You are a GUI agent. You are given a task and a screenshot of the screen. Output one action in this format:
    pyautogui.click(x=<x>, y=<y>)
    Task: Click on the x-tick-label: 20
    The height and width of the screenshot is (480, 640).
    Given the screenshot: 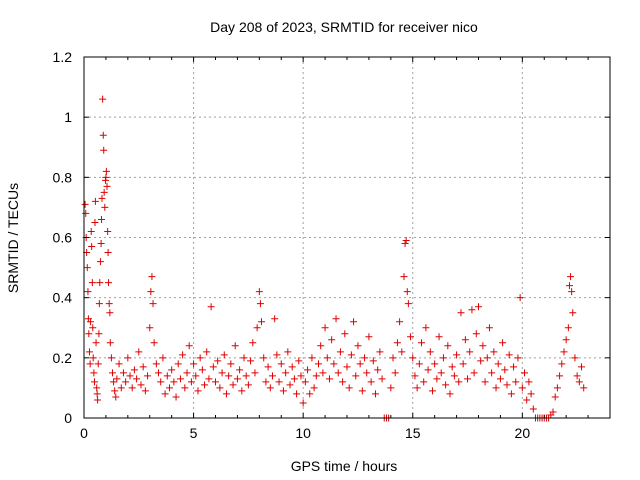 What is the action you would take?
    pyautogui.click(x=523, y=433)
    